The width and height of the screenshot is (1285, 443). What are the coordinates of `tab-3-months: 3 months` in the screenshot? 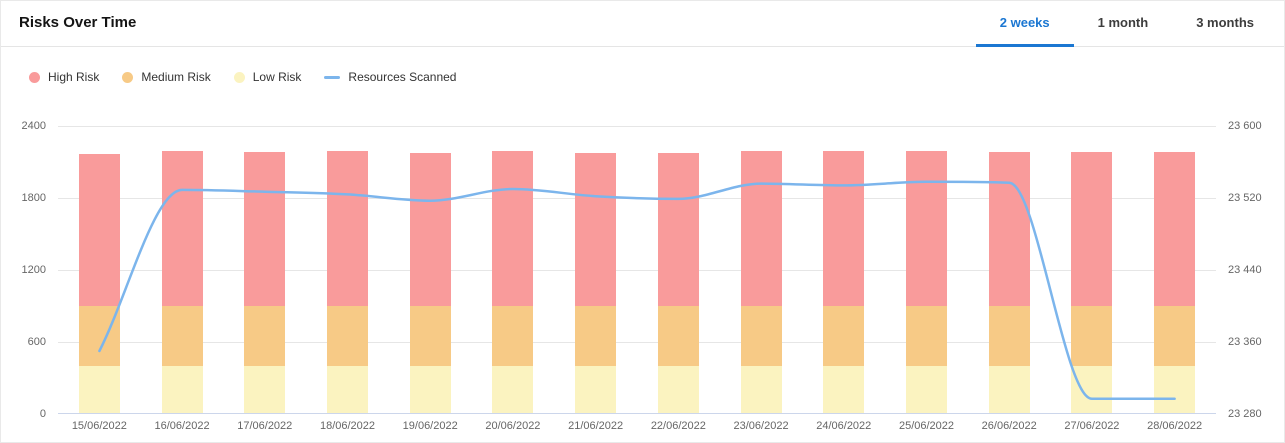 It's located at (1225, 22).